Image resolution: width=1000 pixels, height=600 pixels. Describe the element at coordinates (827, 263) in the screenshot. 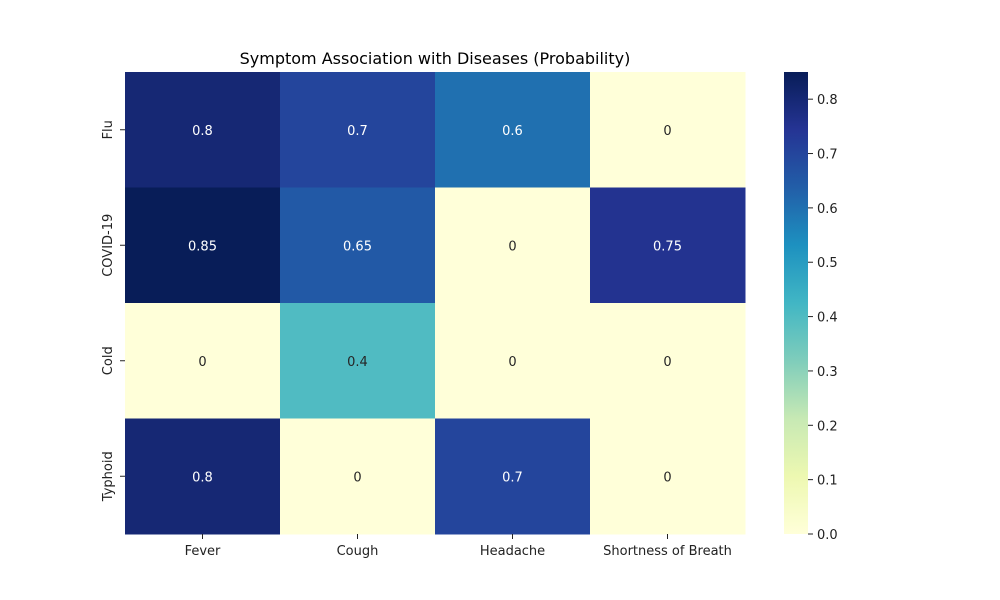

I see `colorbar-tick-label: 0.5` at that location.